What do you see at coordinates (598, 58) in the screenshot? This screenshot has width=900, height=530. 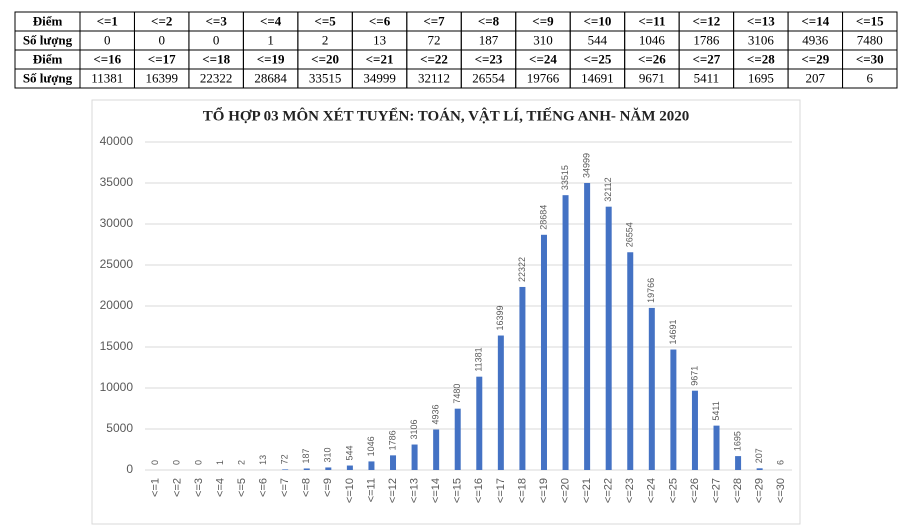 I see `score-cell: <=25` at bounding box center [598, 58].